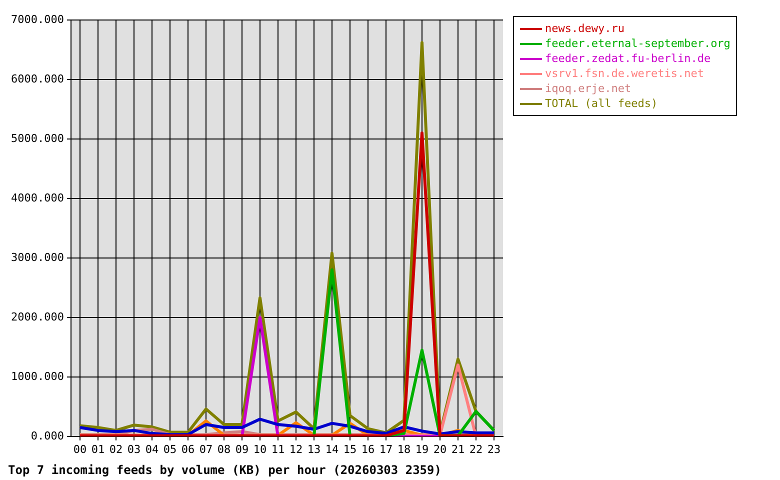  Describe the element at coordinates (314, 449) in the screenshot. I see `x-tick-label: 13` at that location.